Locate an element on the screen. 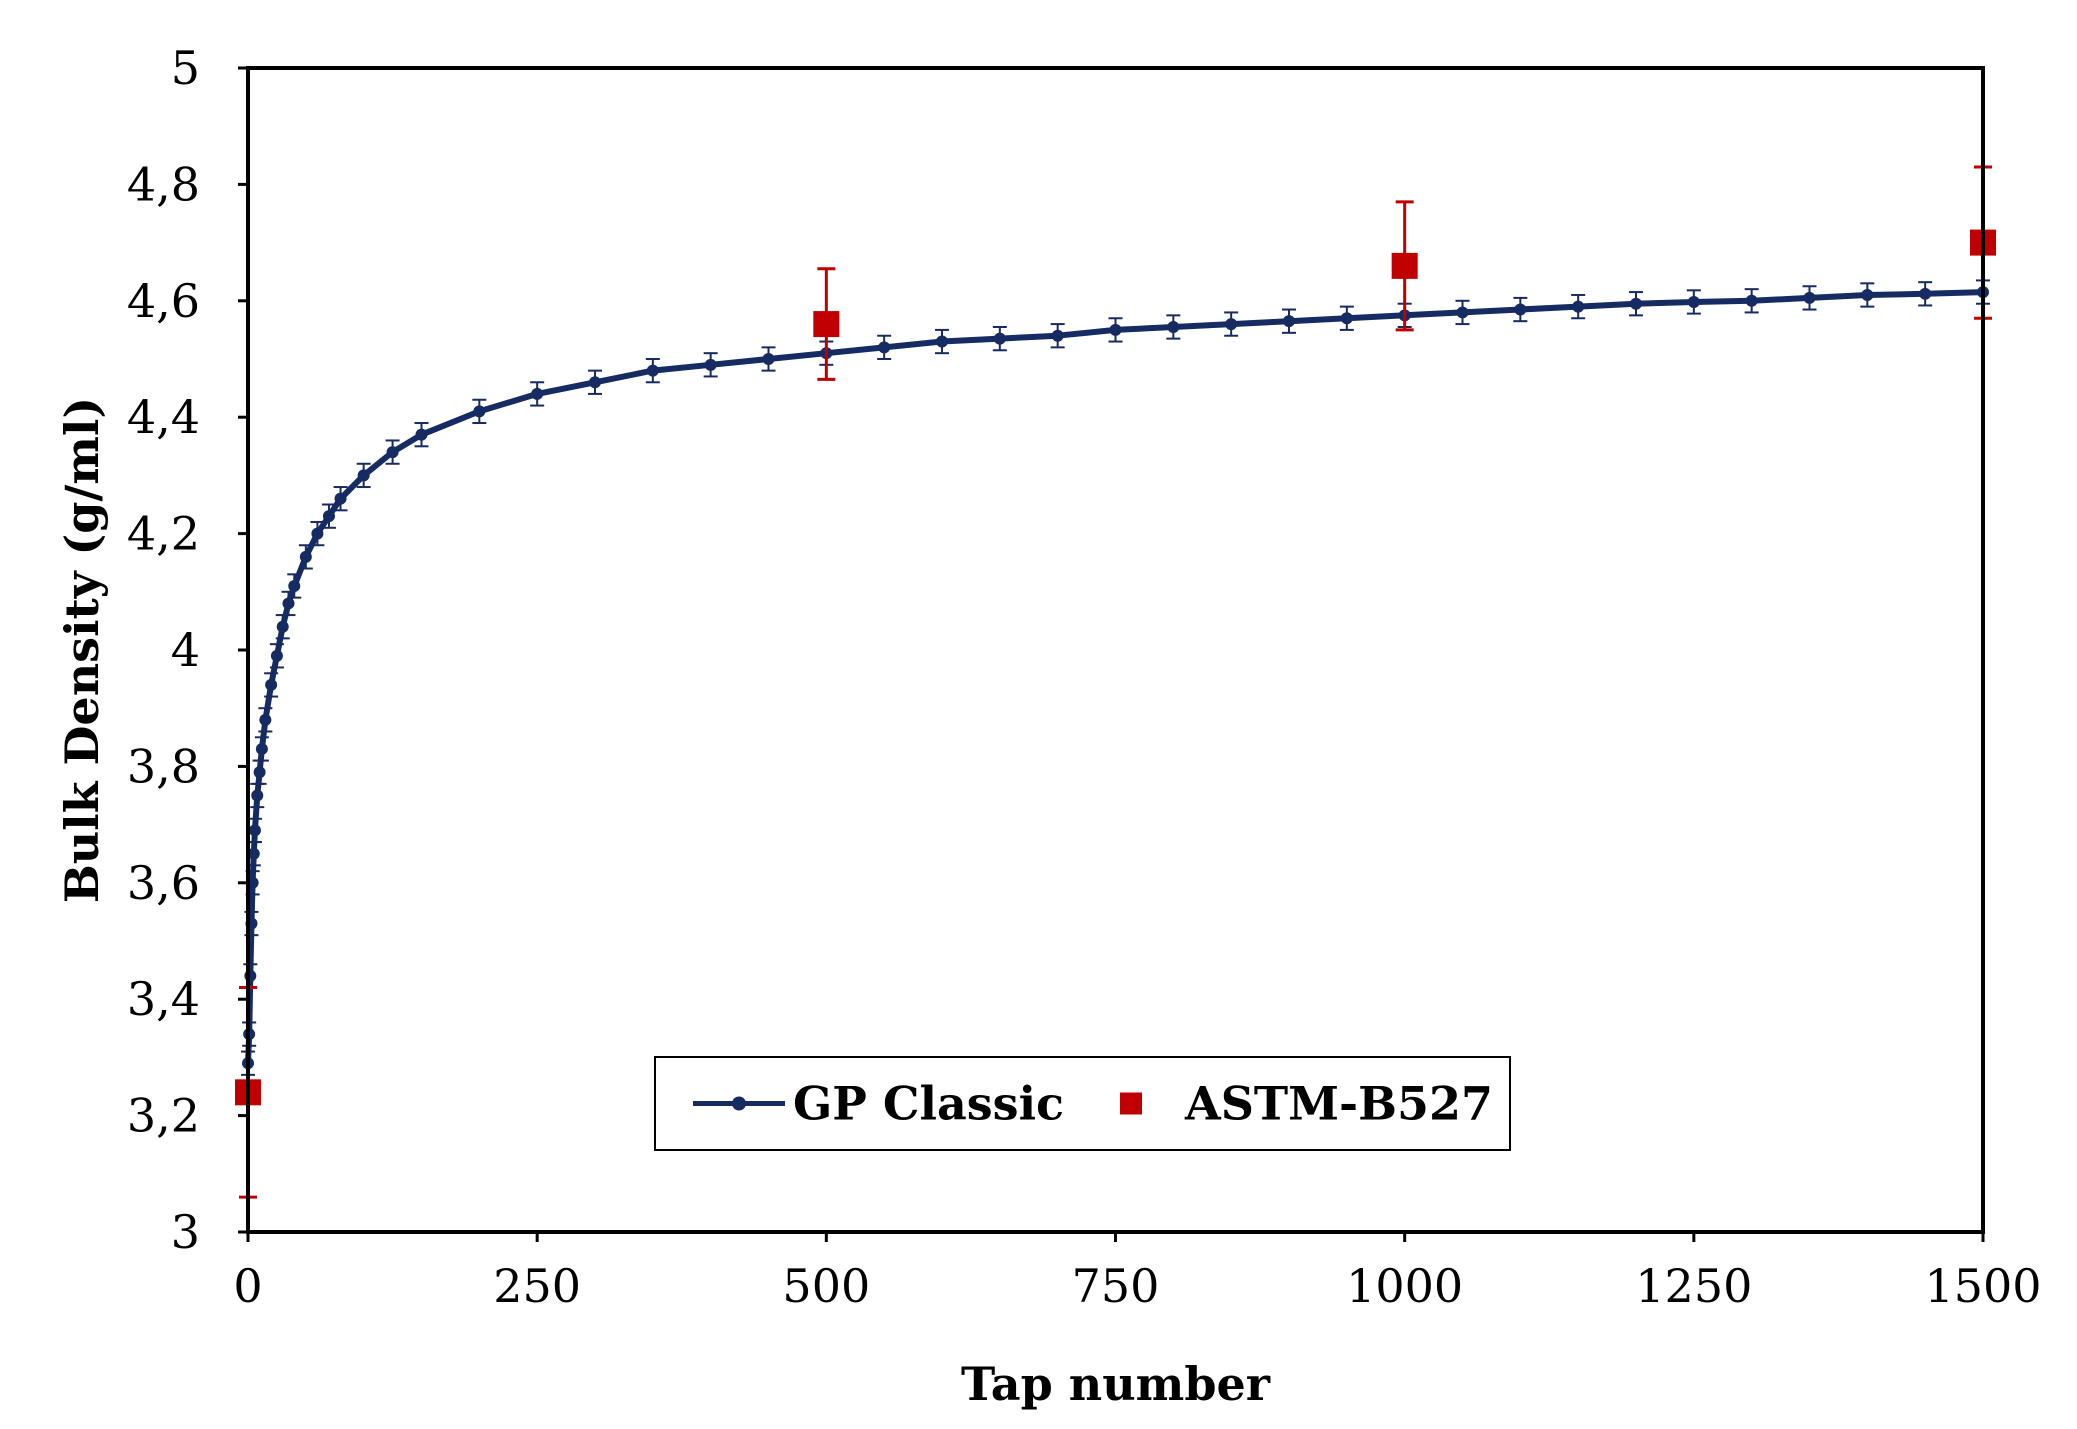 The height and width of the screenshot is (1429, 2077). legend-marker-astm-b527 is located at coordinates (1131, 1103).